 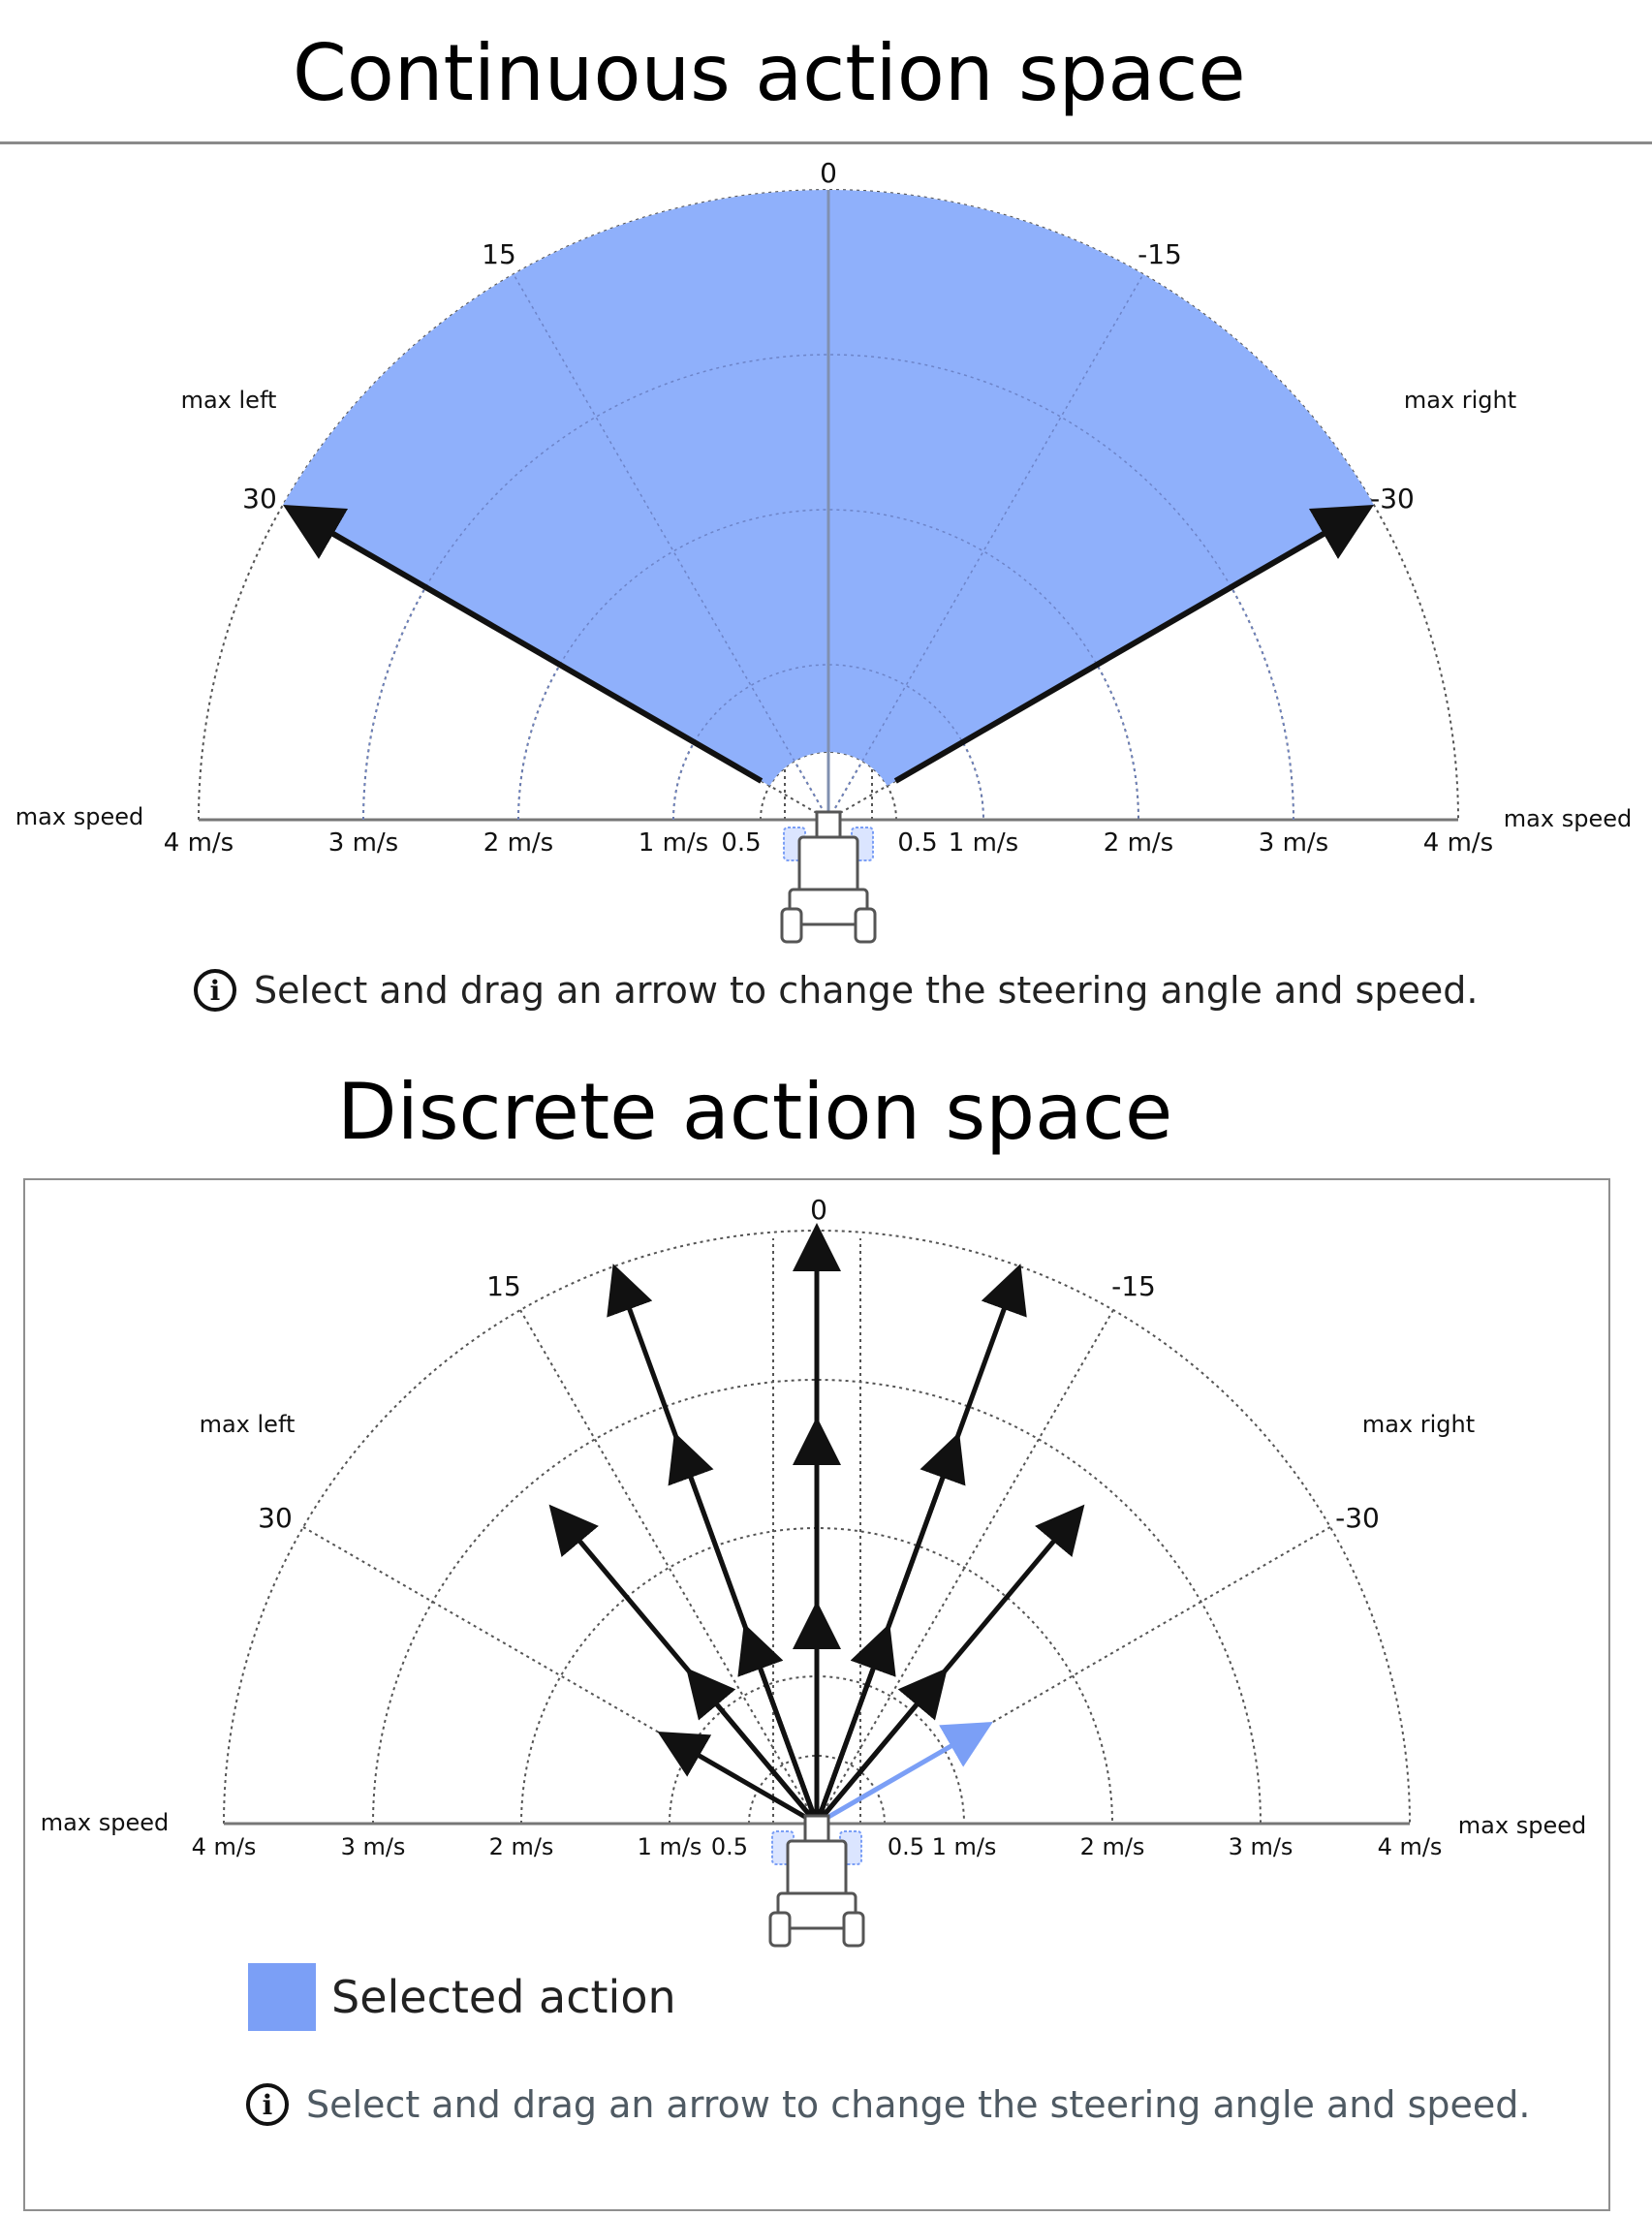 I want to click on discrete-title: Discrete action space, so click(x=755, y=1112).